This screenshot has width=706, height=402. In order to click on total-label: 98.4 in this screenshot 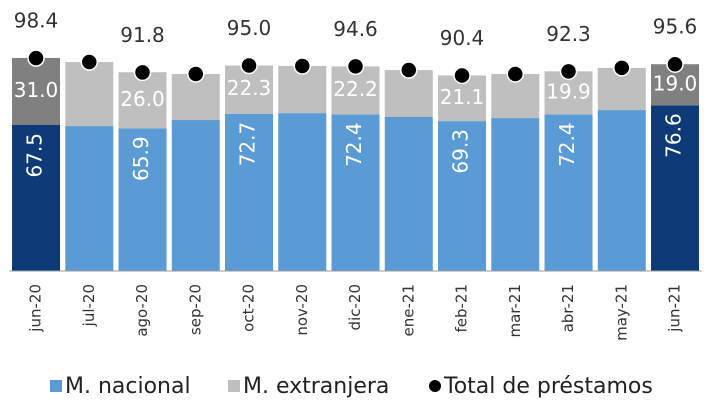, I will do `click(36, 21)`.